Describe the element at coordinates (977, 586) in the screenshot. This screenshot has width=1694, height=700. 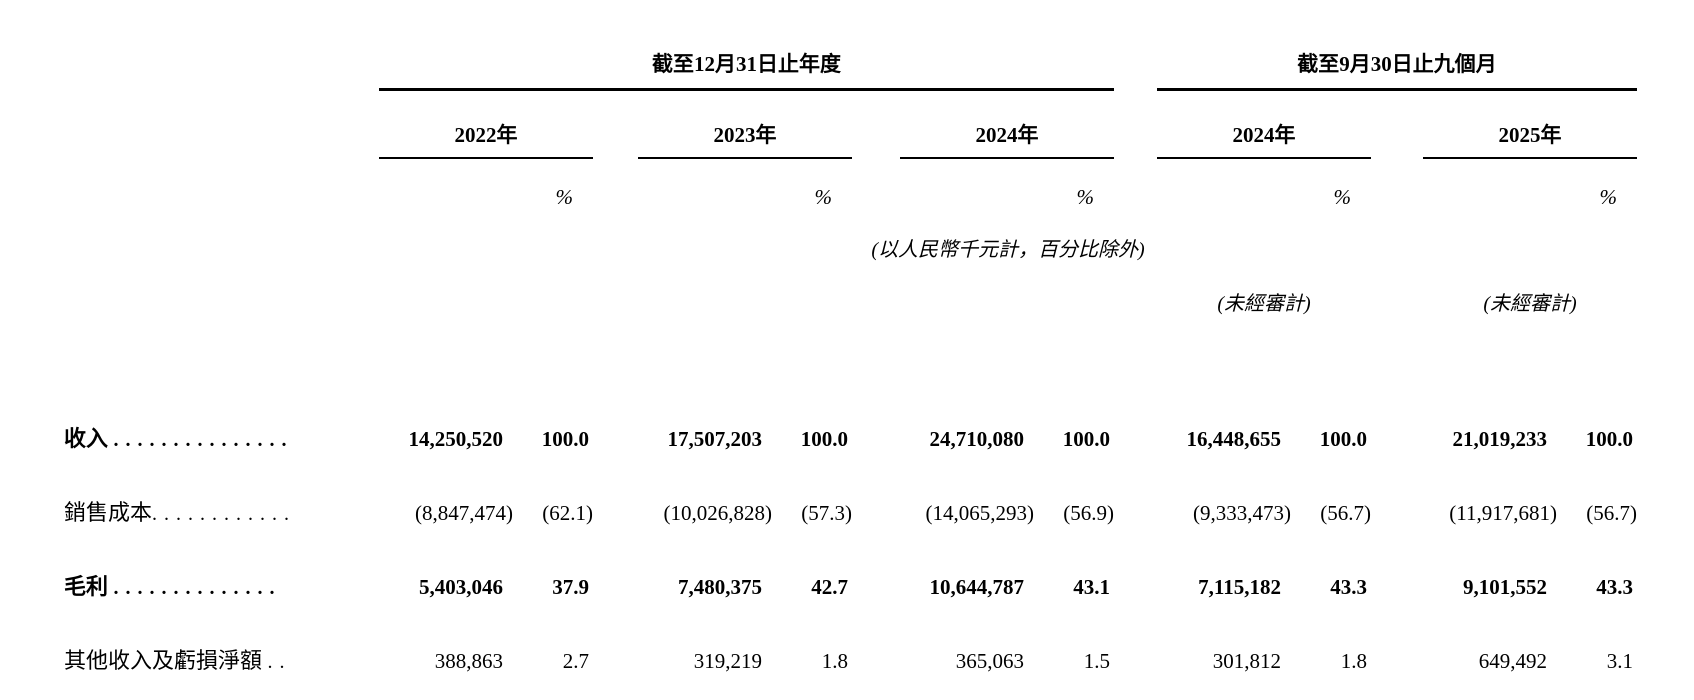
I see `cell-value: 10,644,787` at that location.